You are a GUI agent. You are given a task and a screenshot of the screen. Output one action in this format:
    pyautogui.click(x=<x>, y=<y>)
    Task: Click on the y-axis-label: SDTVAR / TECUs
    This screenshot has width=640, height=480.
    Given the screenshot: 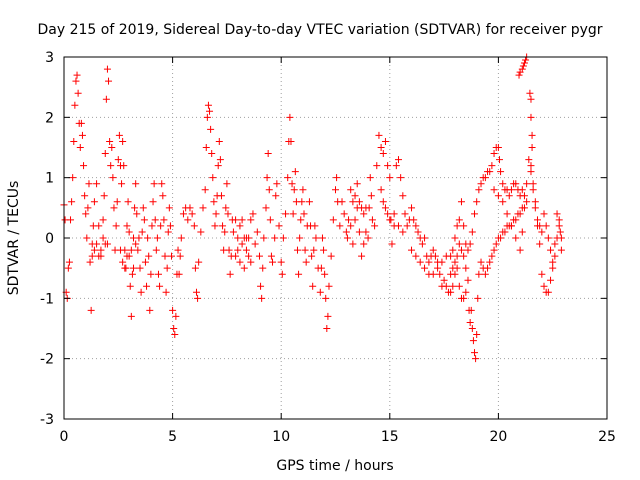 What is the action you would take?
    pyautogui.click(x=14, y=238)
    